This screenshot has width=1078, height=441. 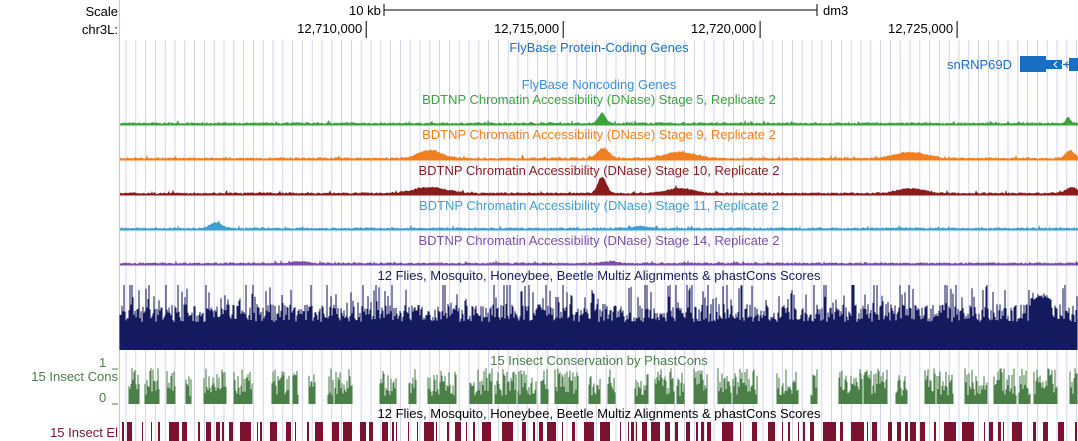 I want to click on chrom-position-label: chr3L:, so click(x=99, y=29).